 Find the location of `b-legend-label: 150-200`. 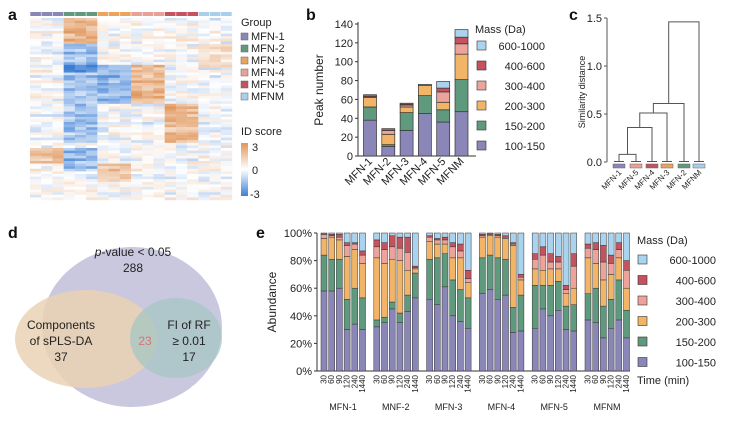

b-legend-label: 150-200 is located at coordinates (525, 127).